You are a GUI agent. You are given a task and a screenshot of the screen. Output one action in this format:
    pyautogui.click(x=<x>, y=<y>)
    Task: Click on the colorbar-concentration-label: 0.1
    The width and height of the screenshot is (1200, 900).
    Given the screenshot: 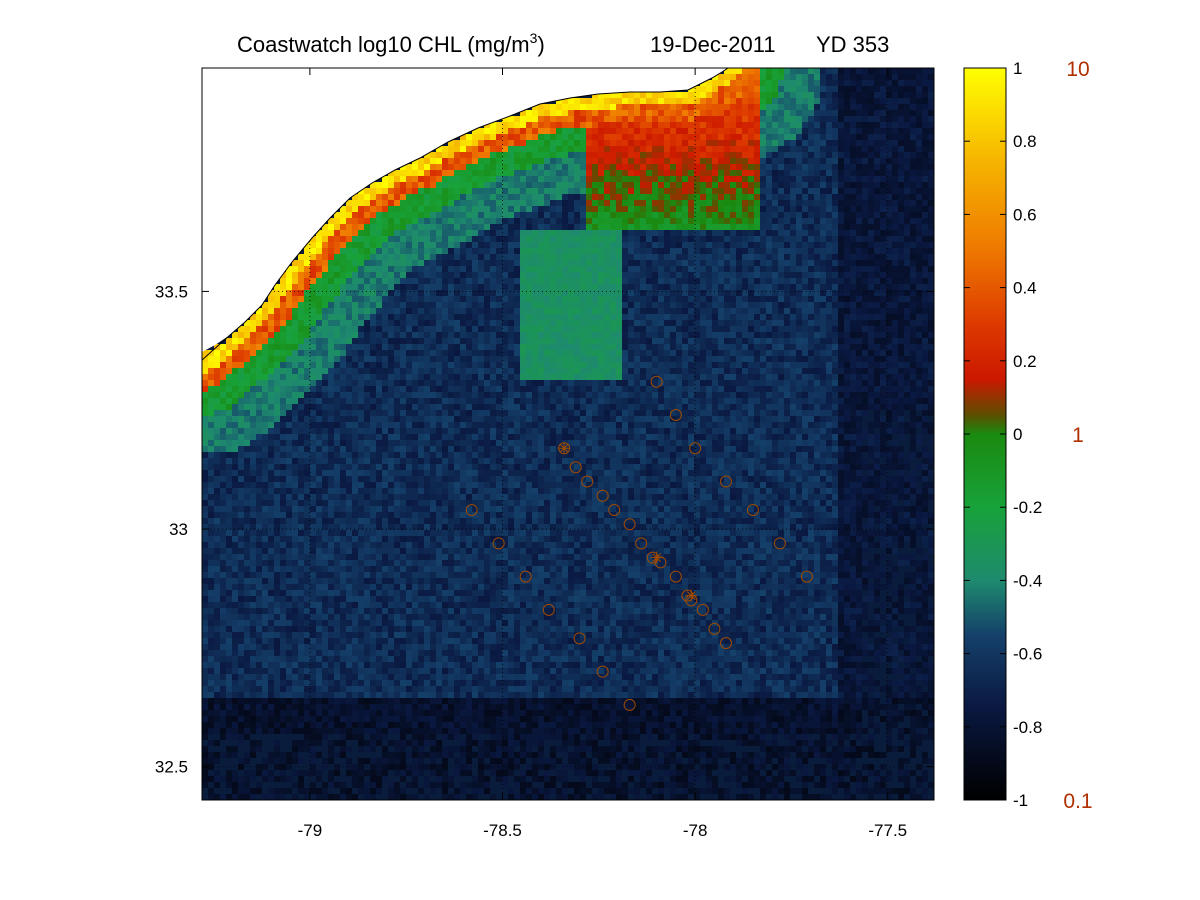 What is the action you would take?
    pyautogui.click(x=1077, y=801)
    